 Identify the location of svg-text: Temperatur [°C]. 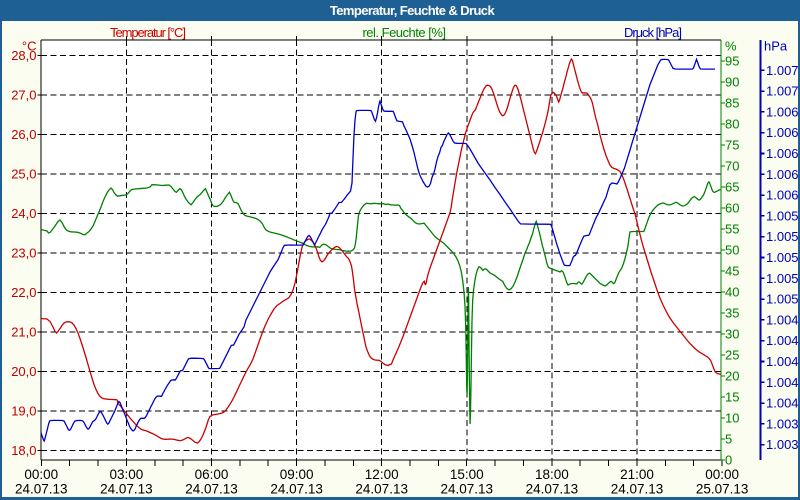
(147, 32).